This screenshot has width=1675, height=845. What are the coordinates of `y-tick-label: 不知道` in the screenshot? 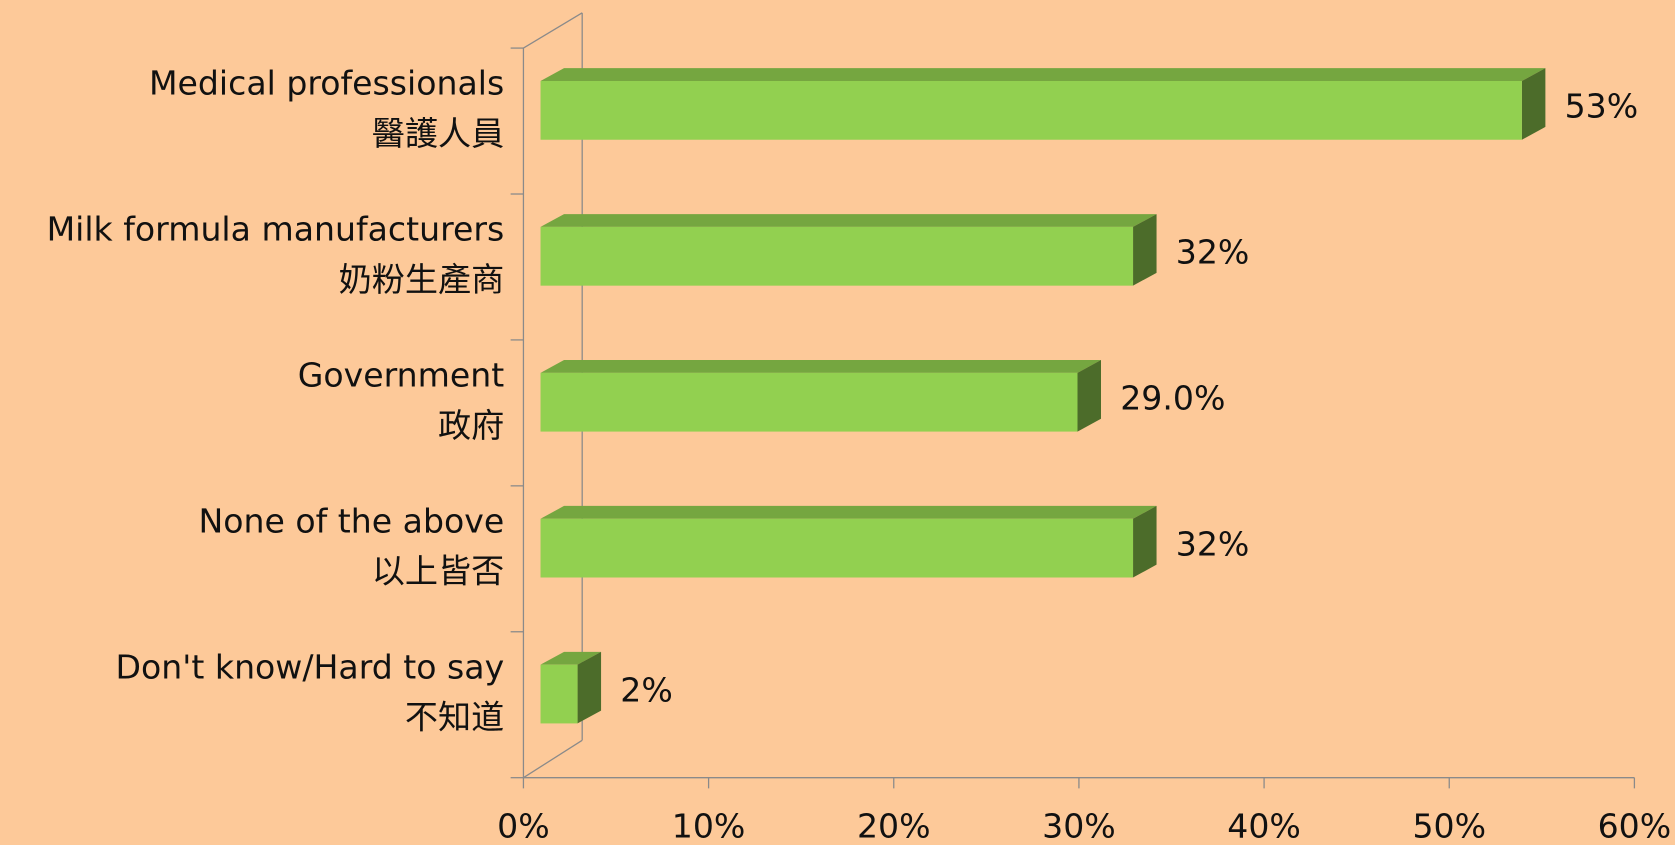 It's located at (454, 717).